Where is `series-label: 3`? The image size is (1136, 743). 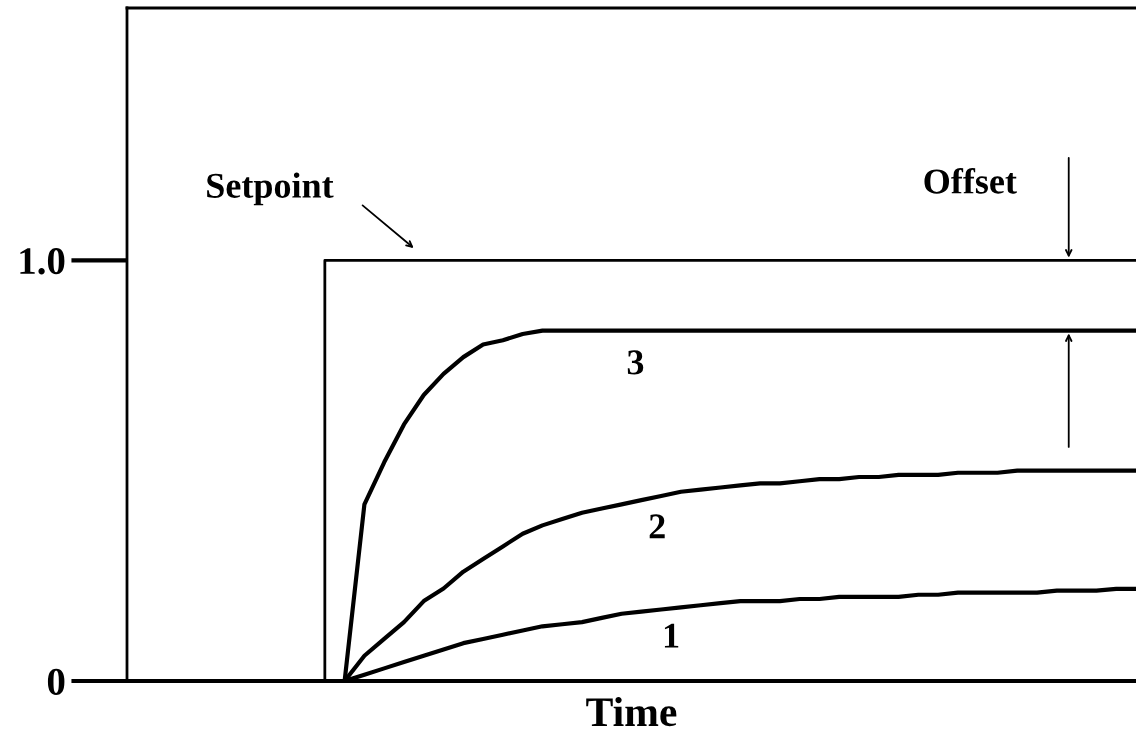
series-label: 3 is located at coordinates (635, 362).